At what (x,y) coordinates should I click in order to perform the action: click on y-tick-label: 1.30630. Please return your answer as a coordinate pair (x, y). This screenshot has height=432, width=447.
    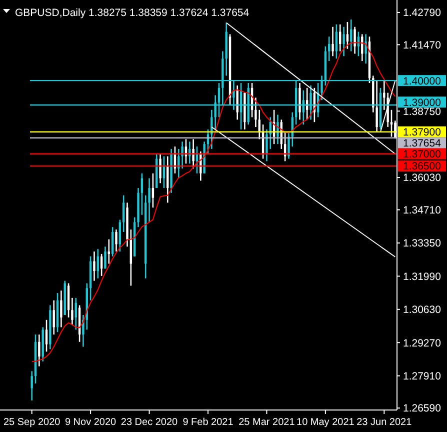
    Looking at the image, I should click on (422, 310).